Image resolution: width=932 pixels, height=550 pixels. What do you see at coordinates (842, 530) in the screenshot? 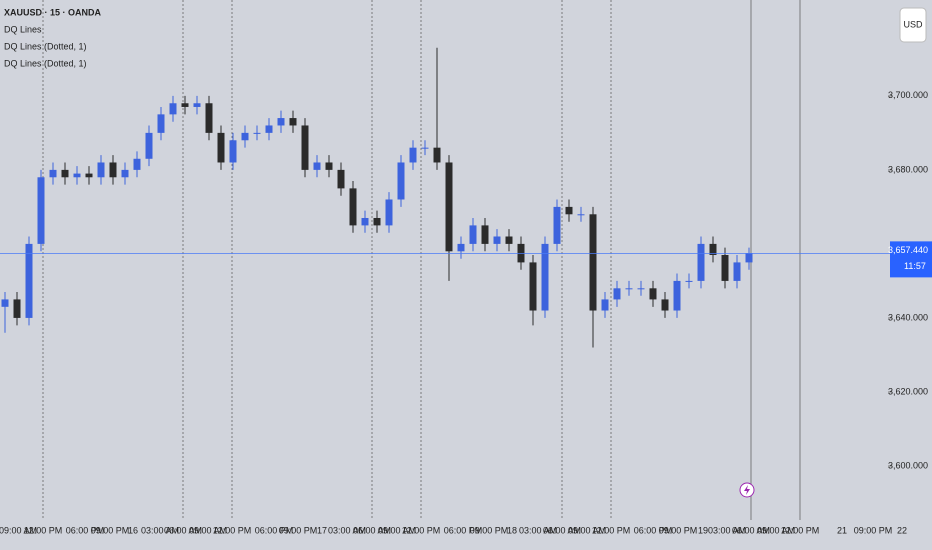
I see `x-tick-label: 21` at bounding box center [842, 530].